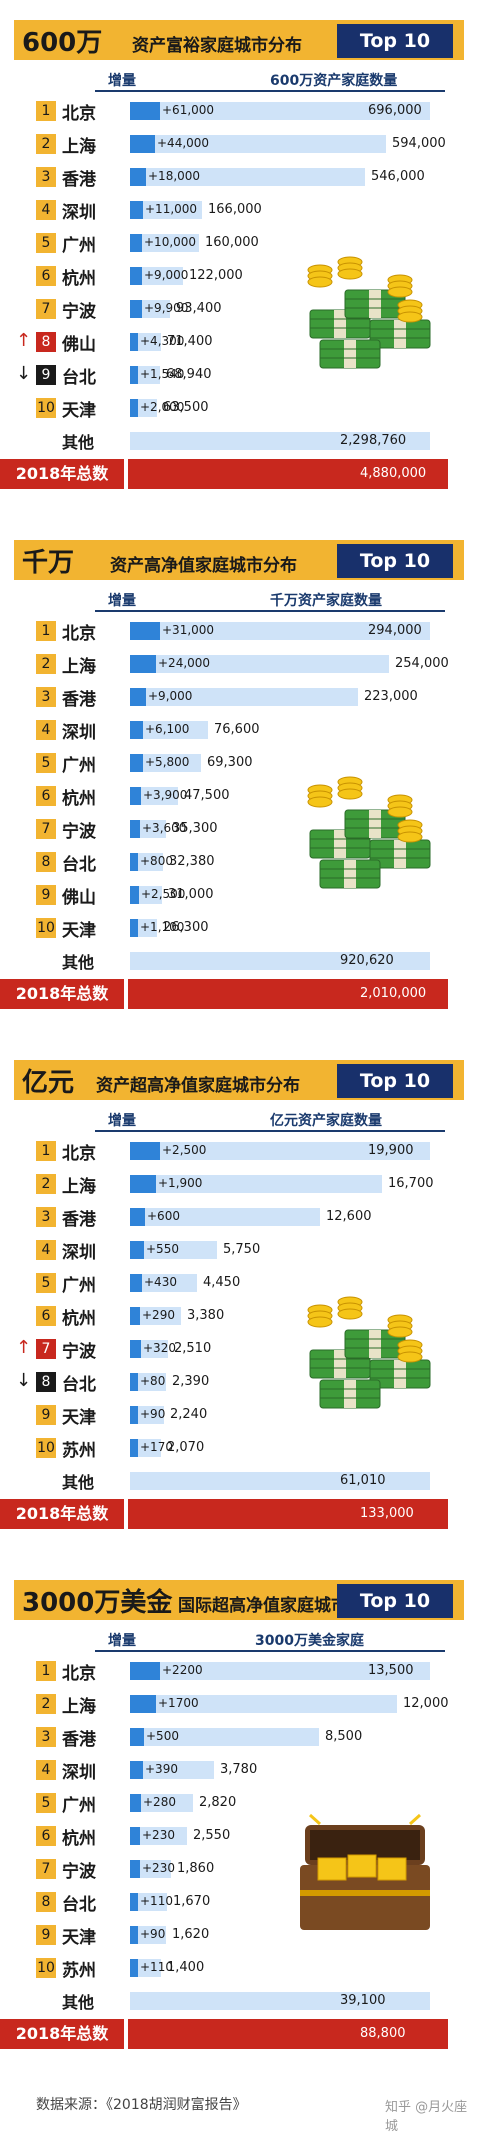 The width and height of the screenshot is (480, 2147). I want to click on table-row: 10 天津 +2,000 63,500, so click(240, 408).